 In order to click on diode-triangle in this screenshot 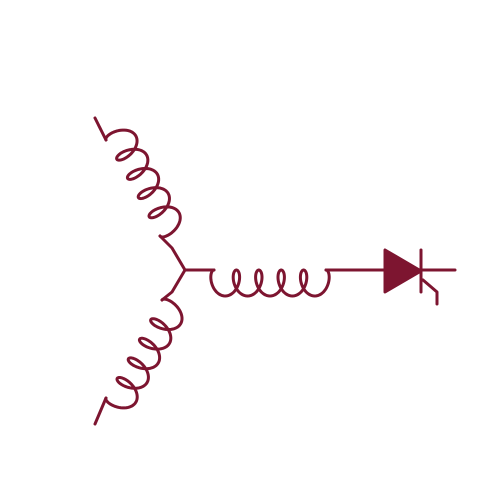, I will do `click(403, 271)`.